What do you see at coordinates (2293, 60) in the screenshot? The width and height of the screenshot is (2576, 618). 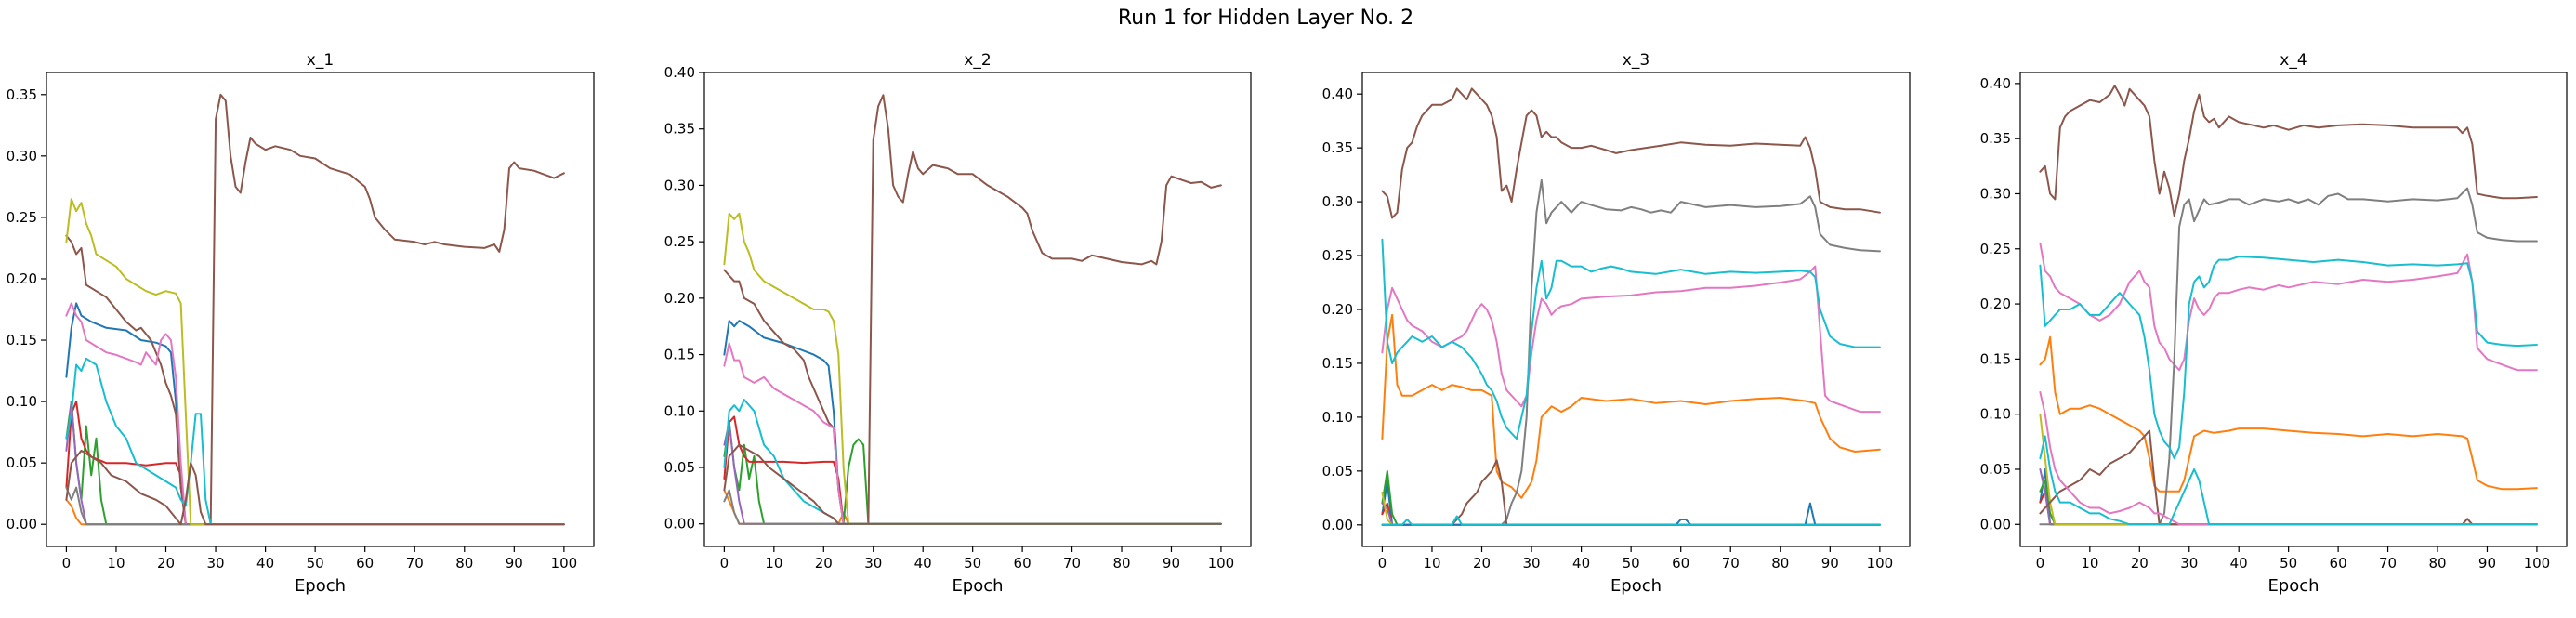 I see `subplot-title: x_4` at bounding box center [2293, 60].